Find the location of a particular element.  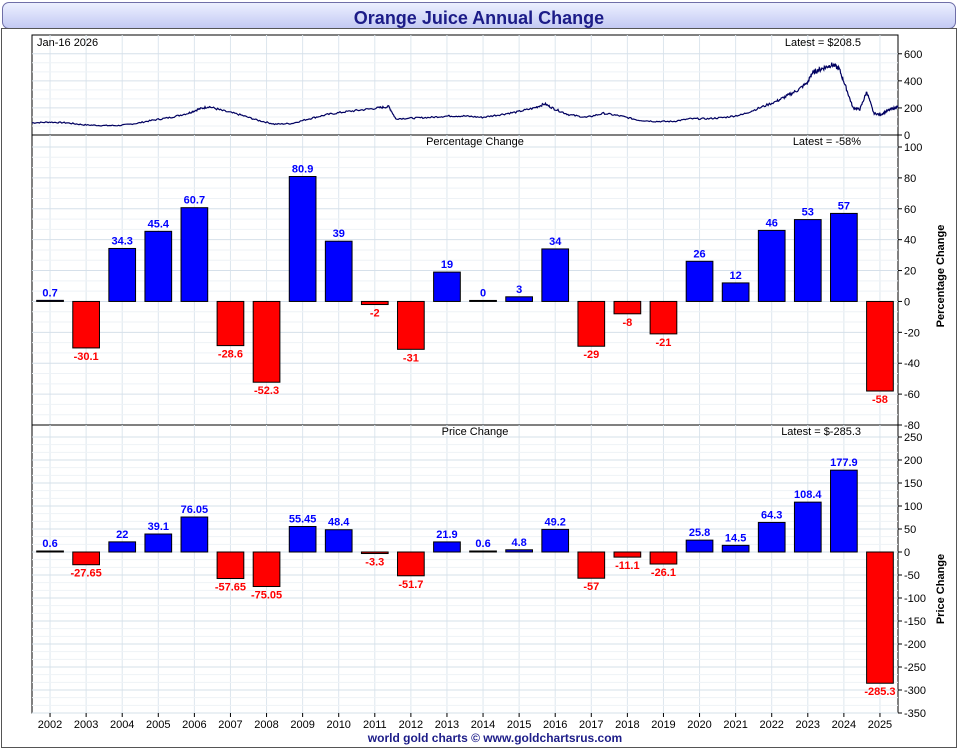

x-tick-label: 2013 is located at coordinates (447, 725).